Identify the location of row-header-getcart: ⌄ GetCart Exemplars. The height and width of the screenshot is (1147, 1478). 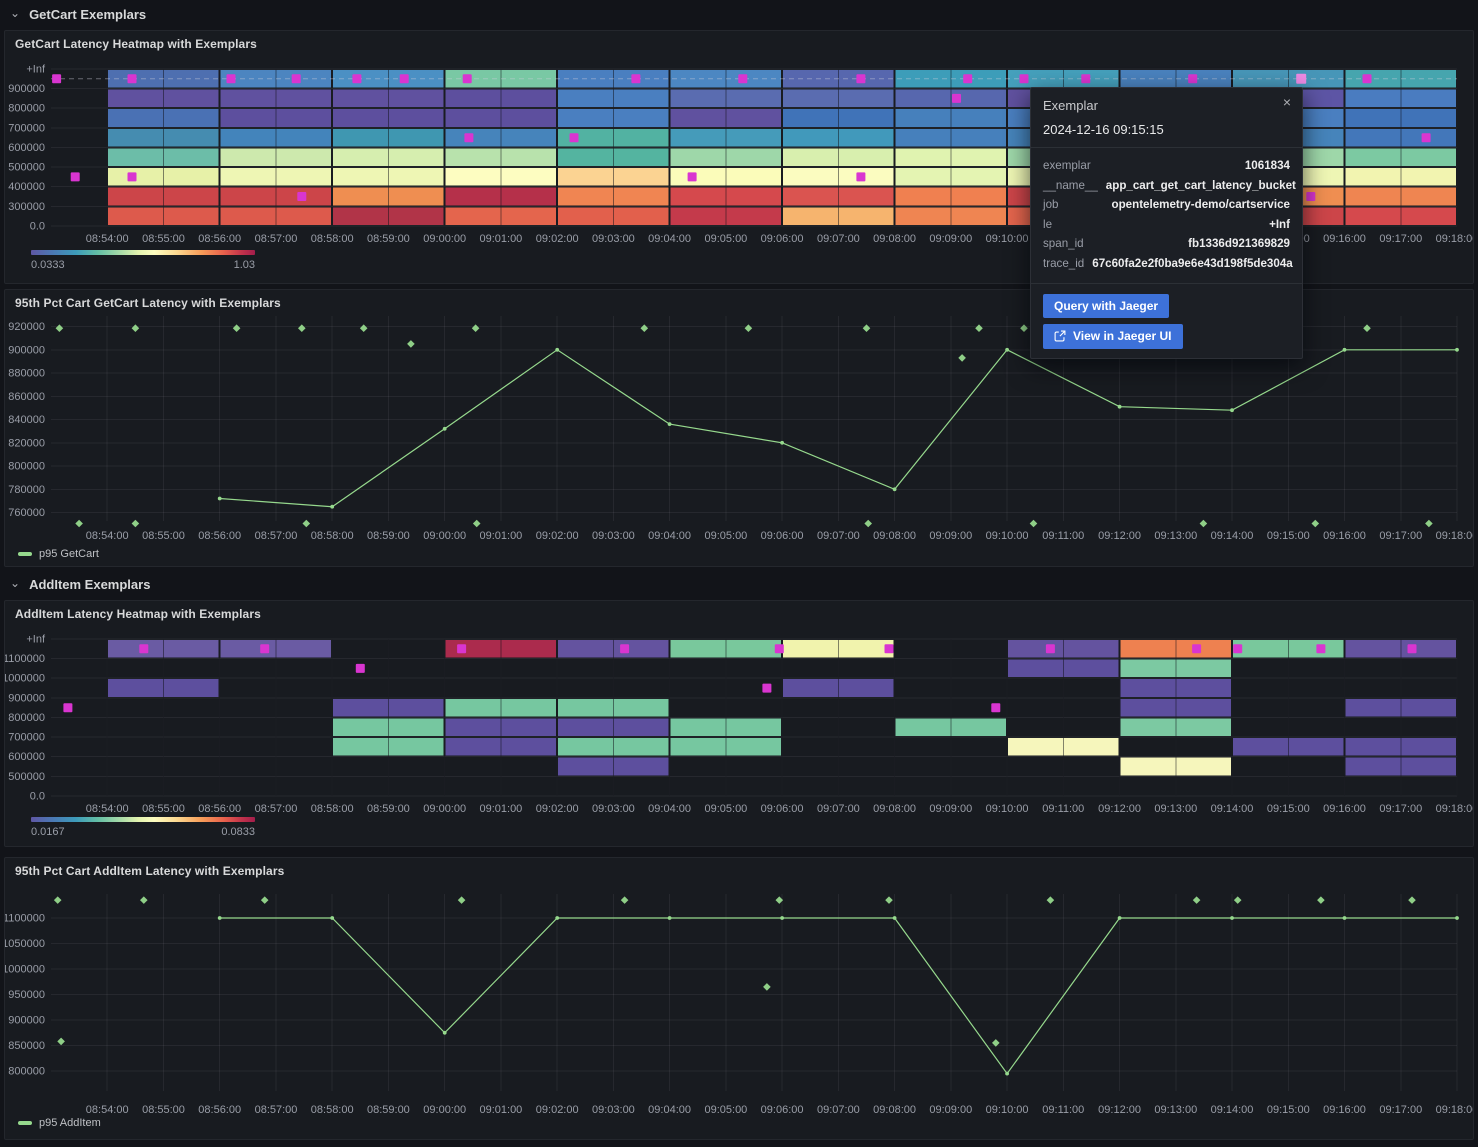
(78, 15).